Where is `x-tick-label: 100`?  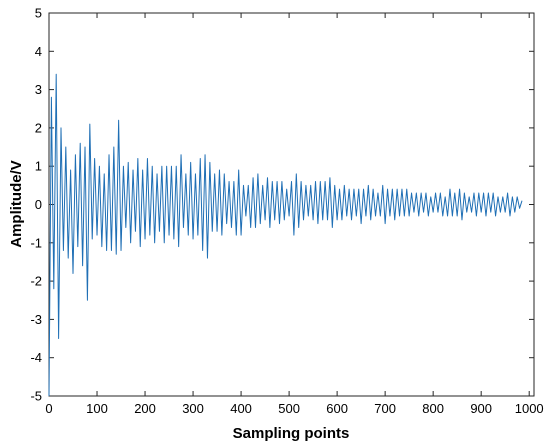 x-tick-label: 100 is located at coordinates (97, 408).